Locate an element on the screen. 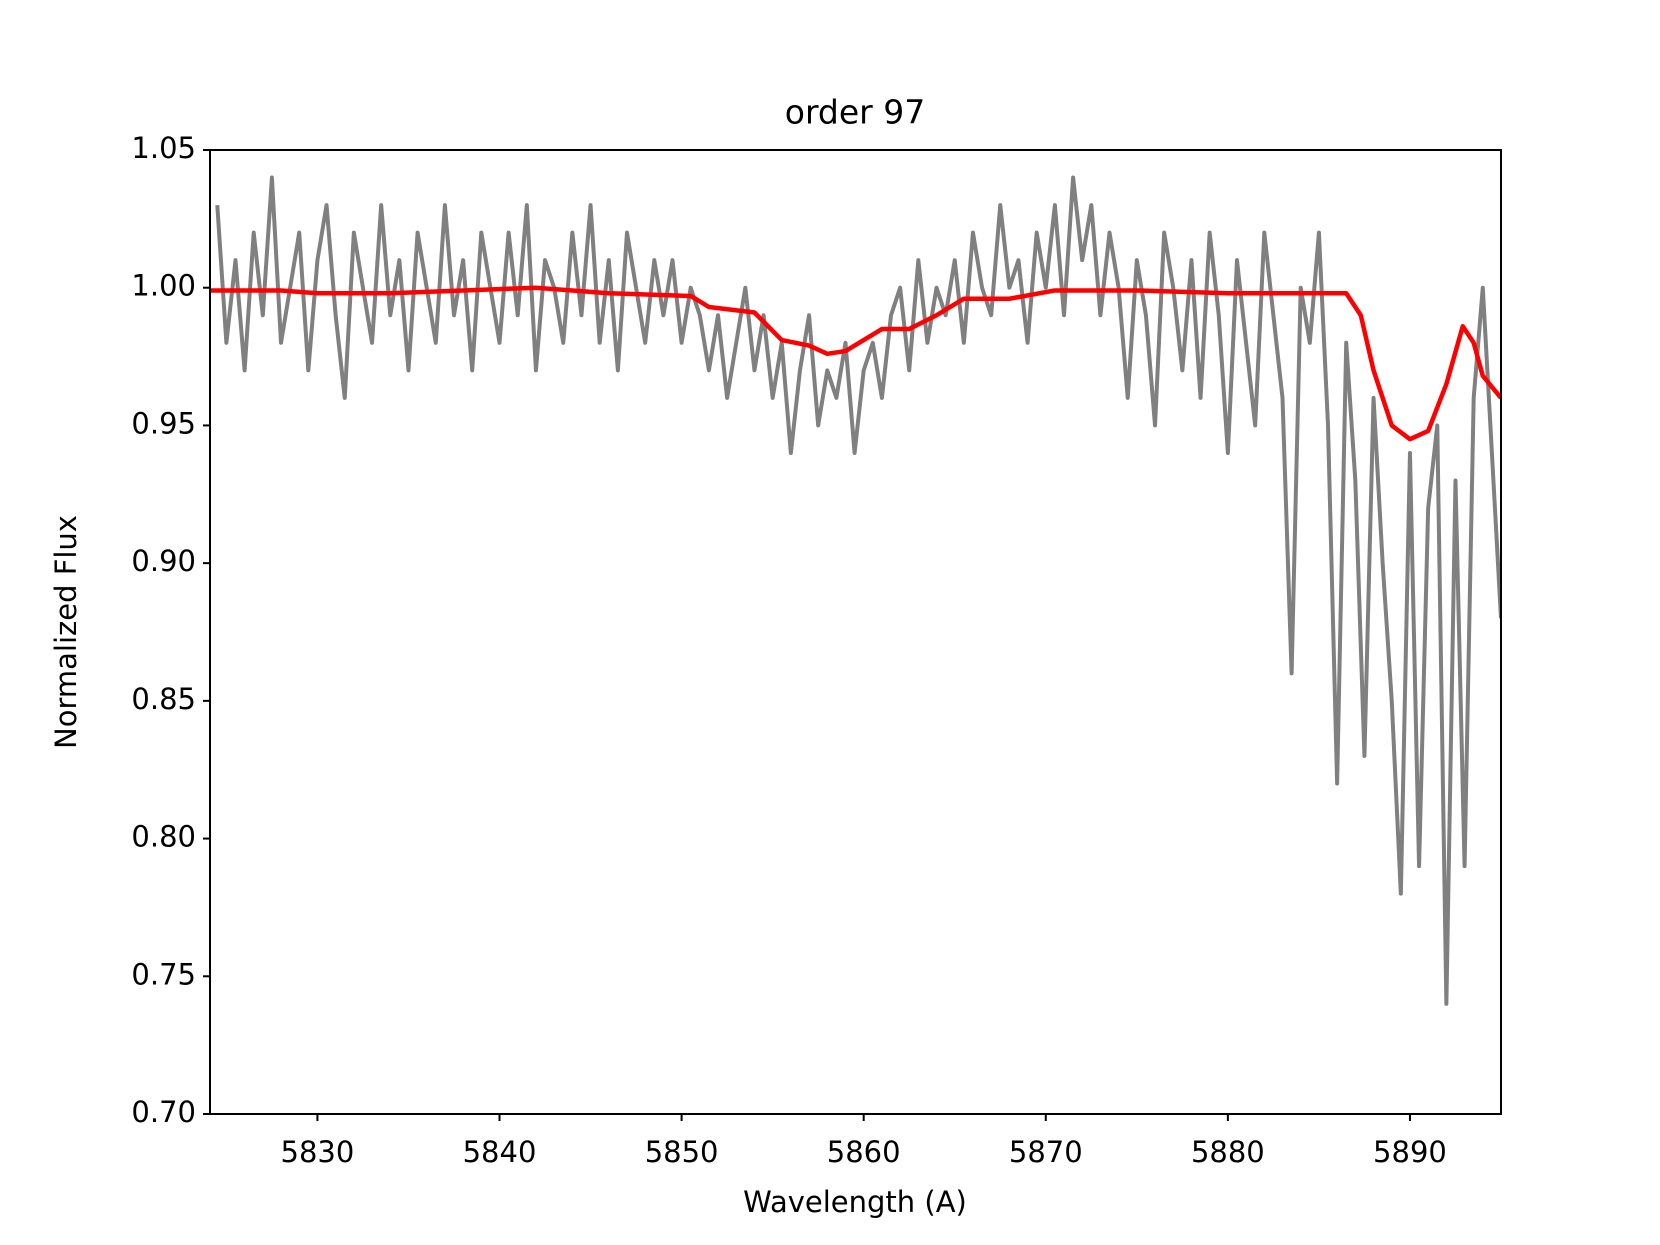 The width and height of the screenshot is (1660, 1245). x-tick-label: 5850 is located at coordinates (682, 1152).